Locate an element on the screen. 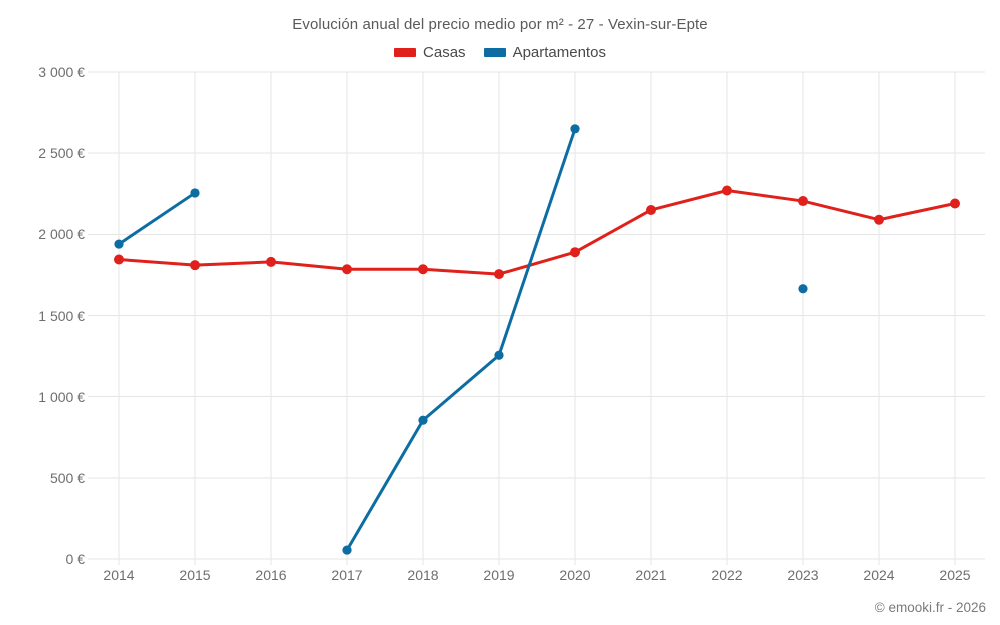  chart-legend: Casas Apartamentos is located at coordinates (500, 52).